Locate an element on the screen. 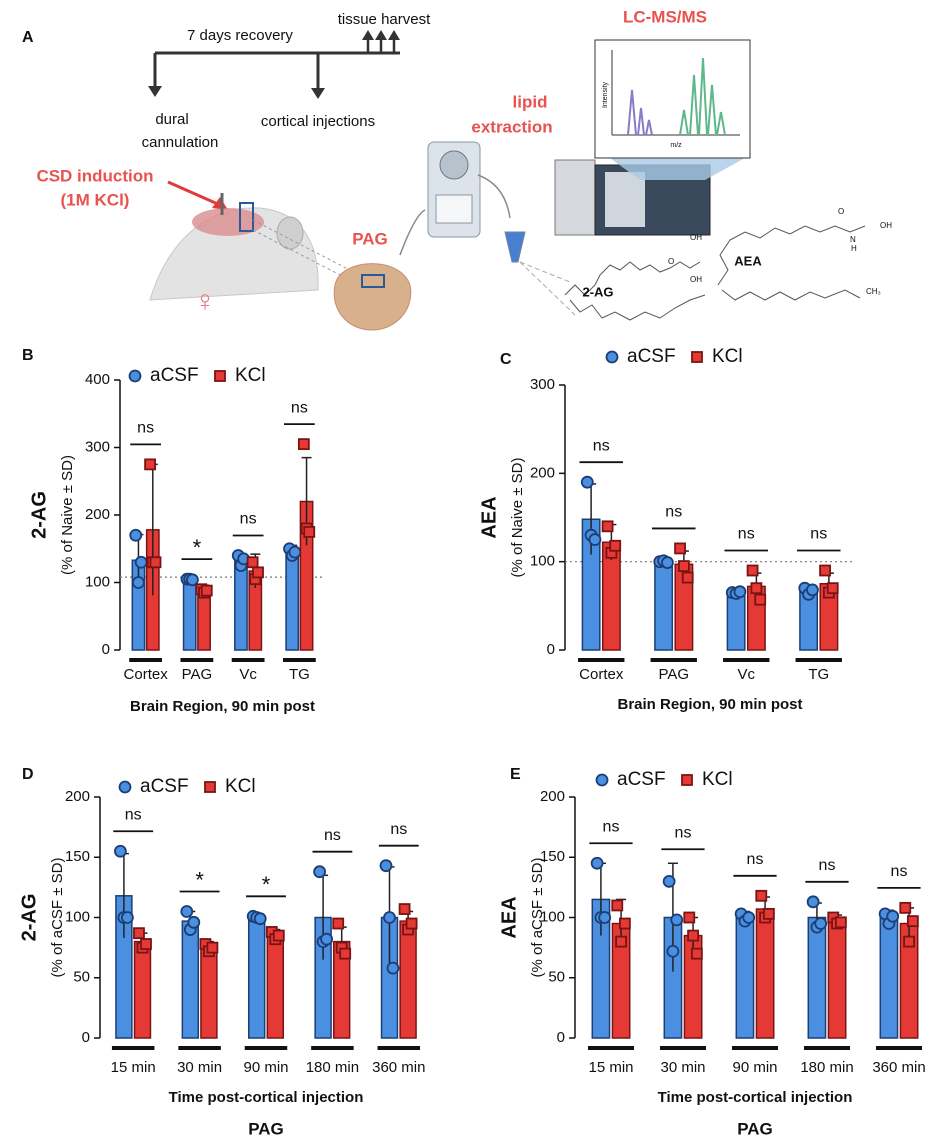 This screenshot has height=1143, width=945. centrifuge-panel is located at coordinates (454, 209).